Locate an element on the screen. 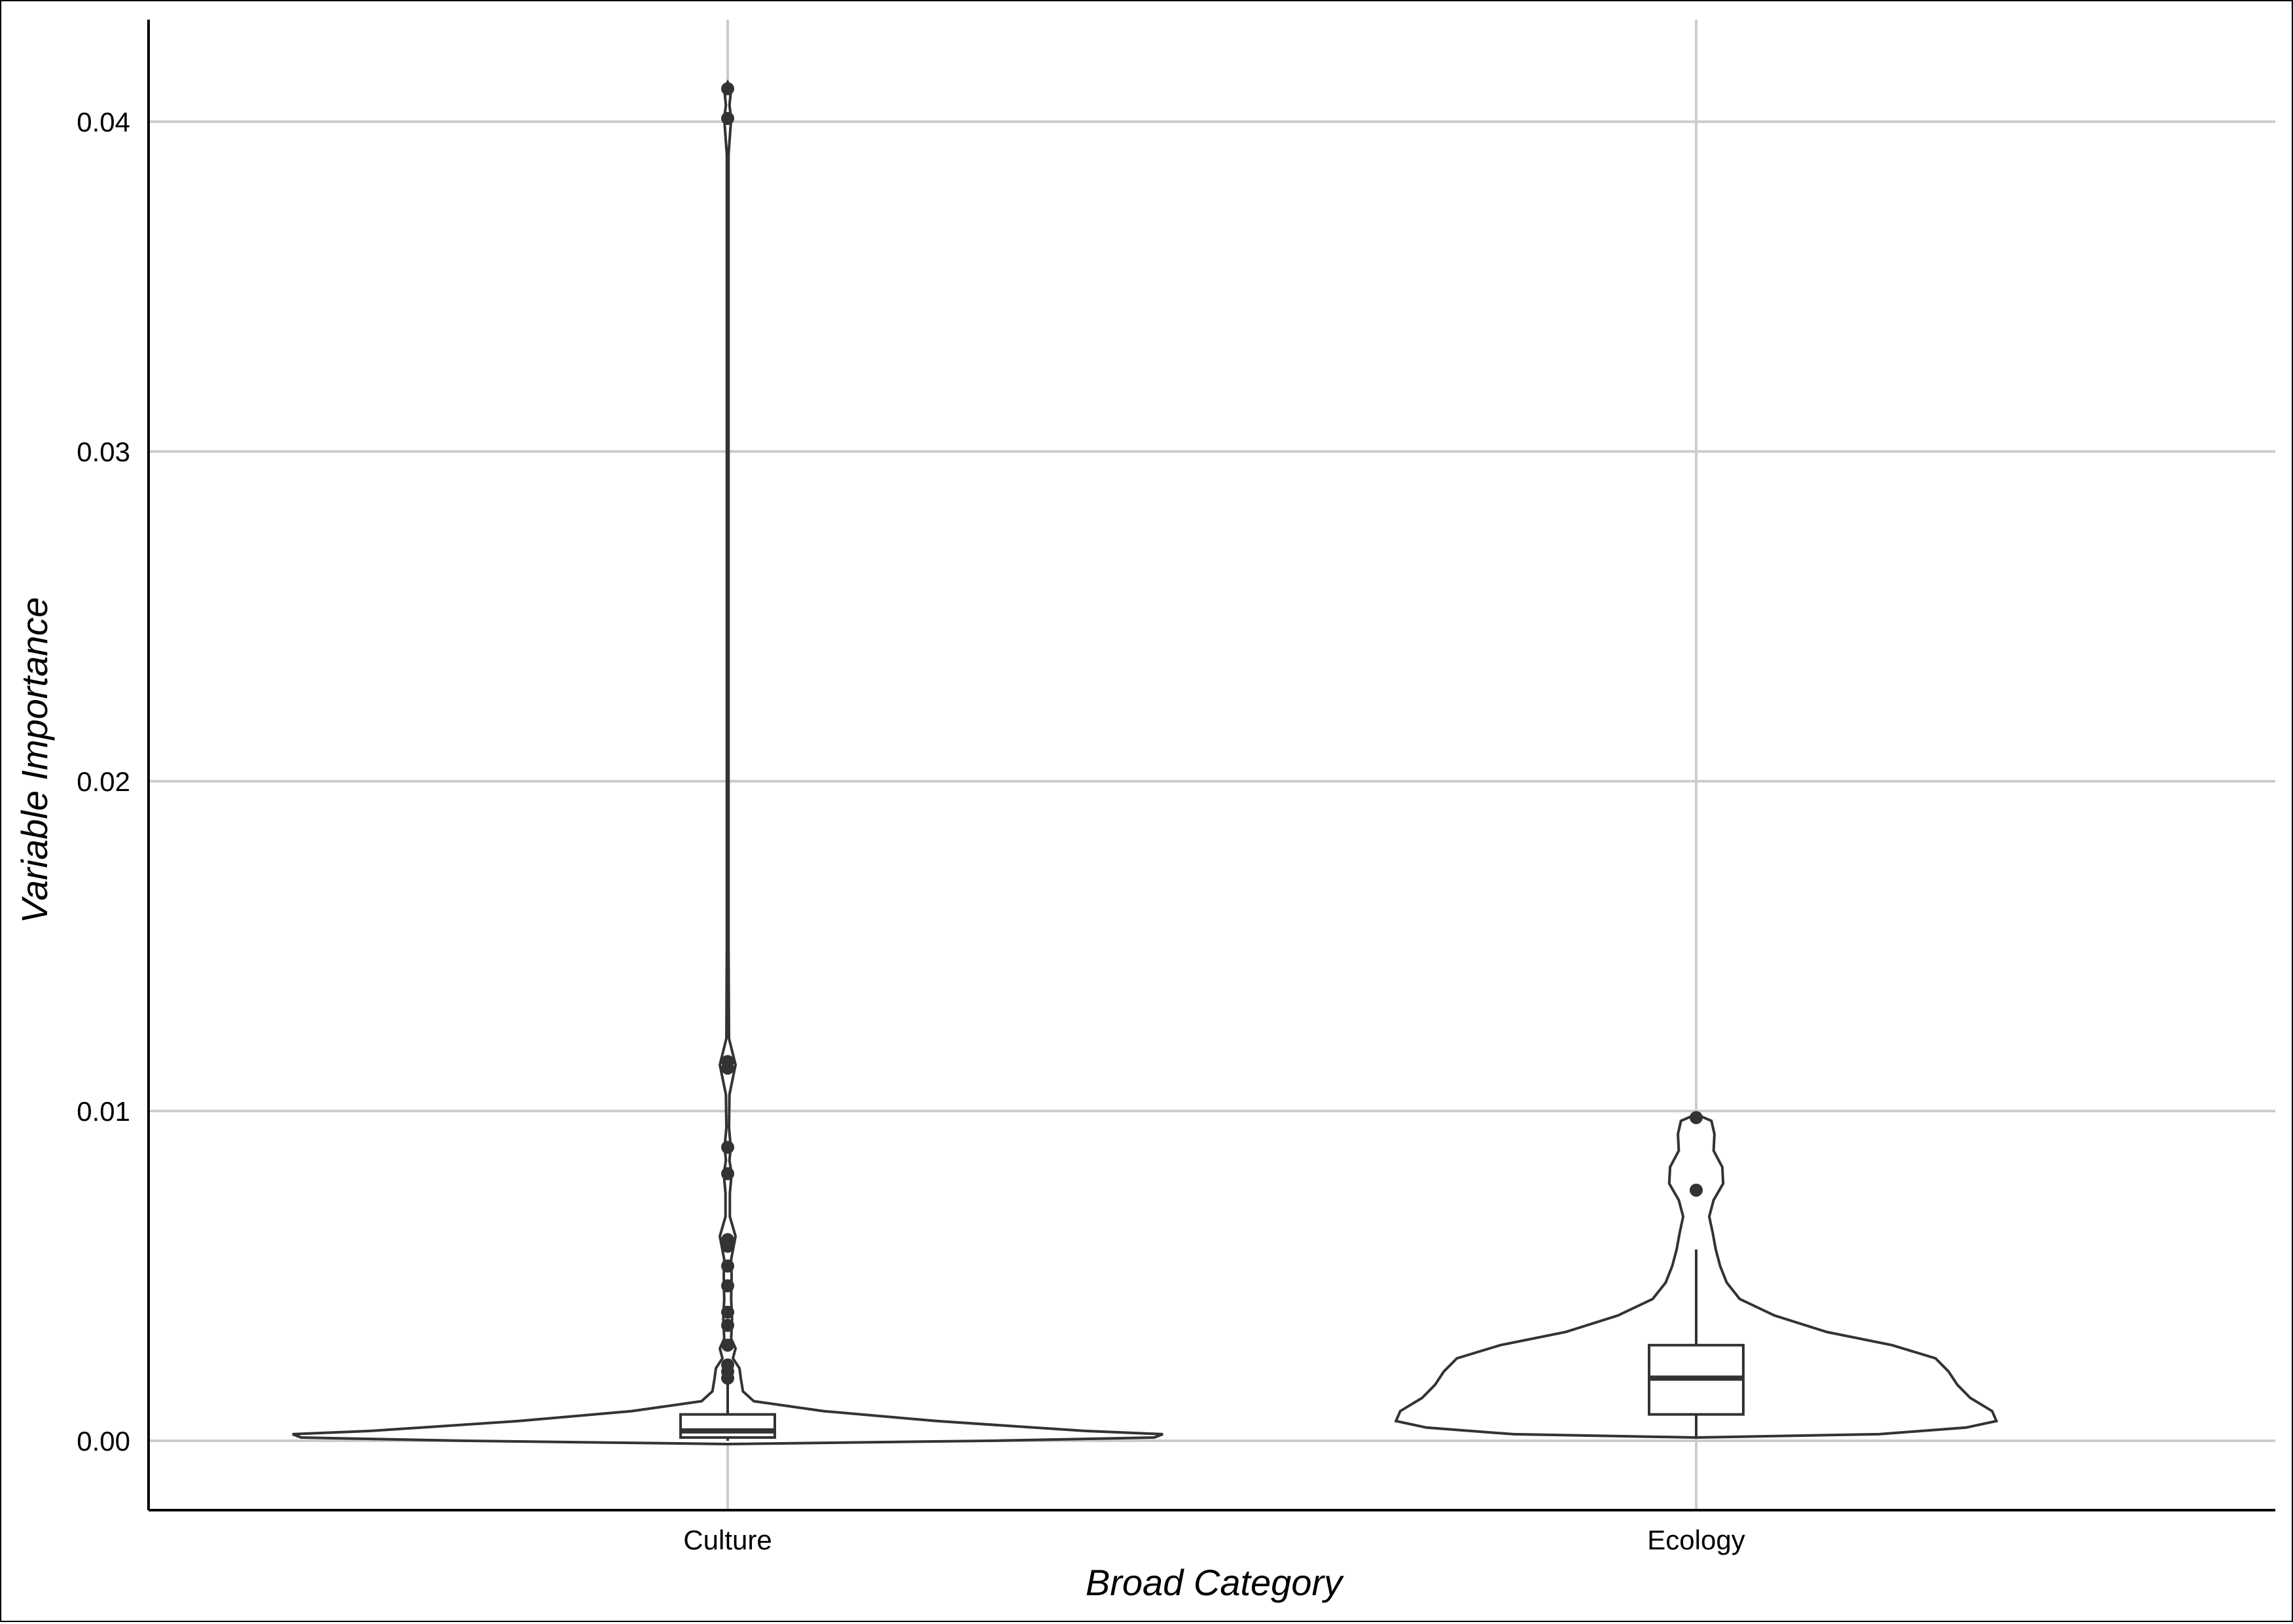  y-tick-label: 0.01 is located at coordinates (103, 1111).